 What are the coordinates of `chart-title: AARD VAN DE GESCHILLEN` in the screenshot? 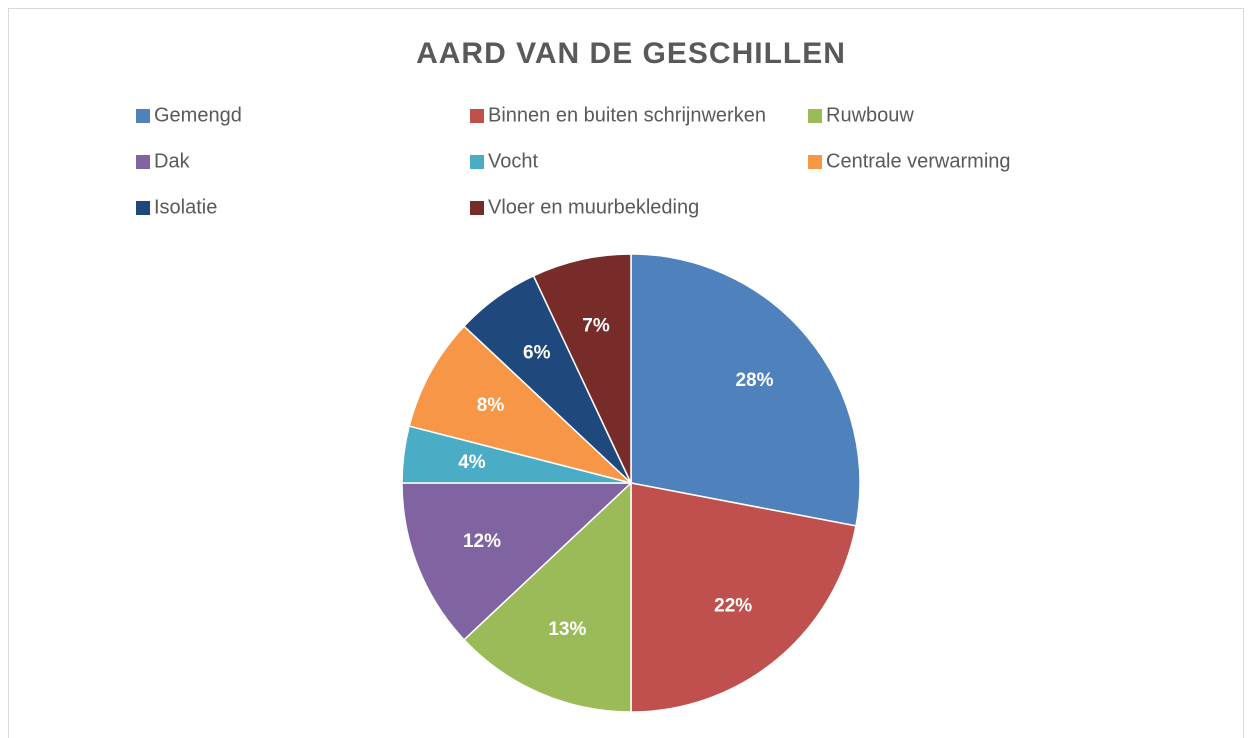 It's located at (631, 53).